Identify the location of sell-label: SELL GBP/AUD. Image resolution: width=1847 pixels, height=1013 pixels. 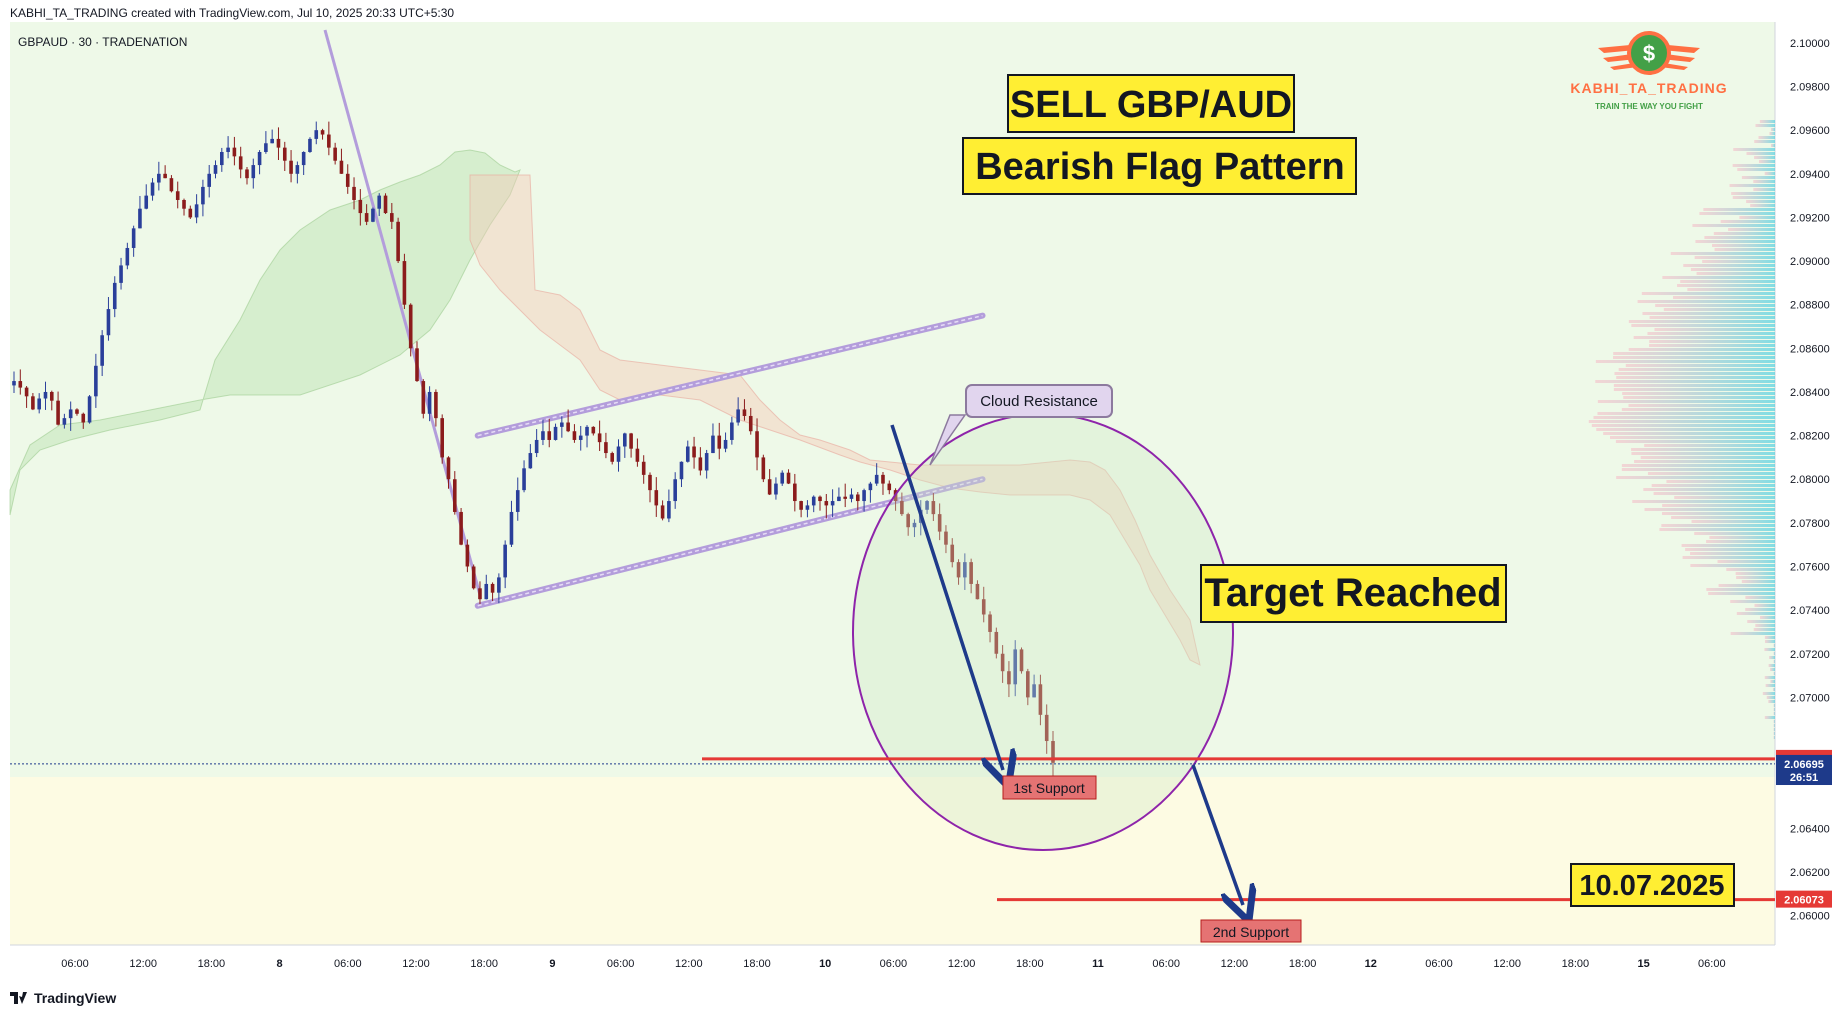
(1151, 103).